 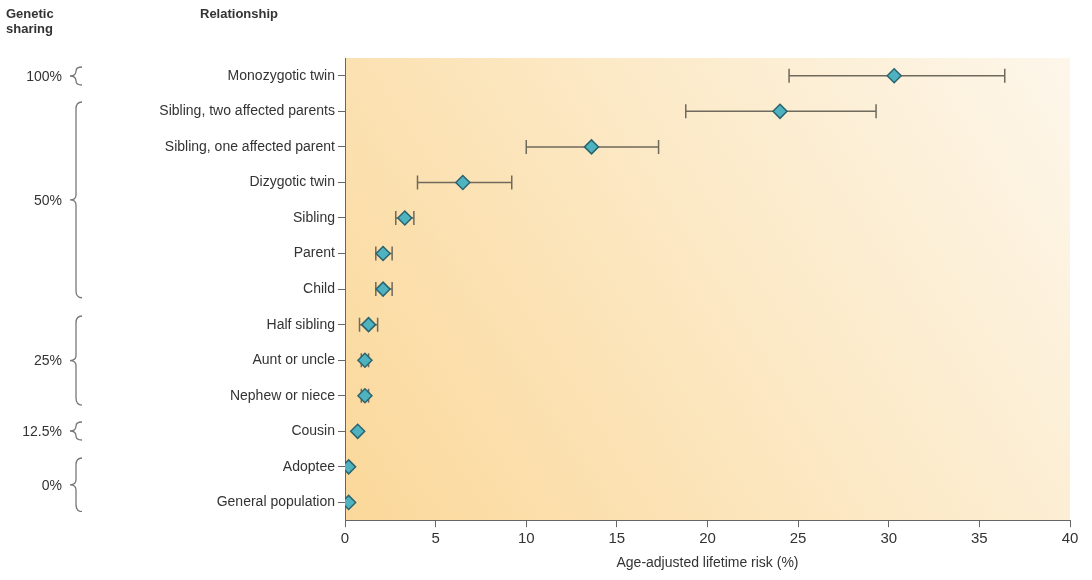 I want to click on y-tick-label: Cousin, so click(x=313, y=430).